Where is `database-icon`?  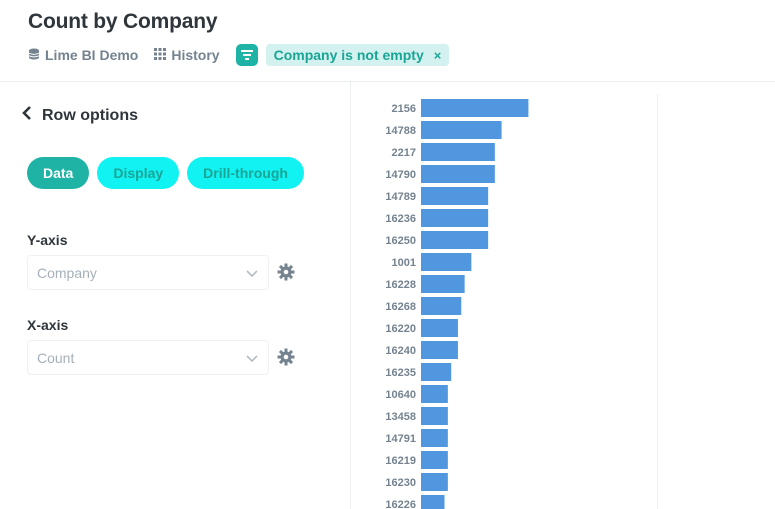 database-icon is located at coordinates (36, 55).